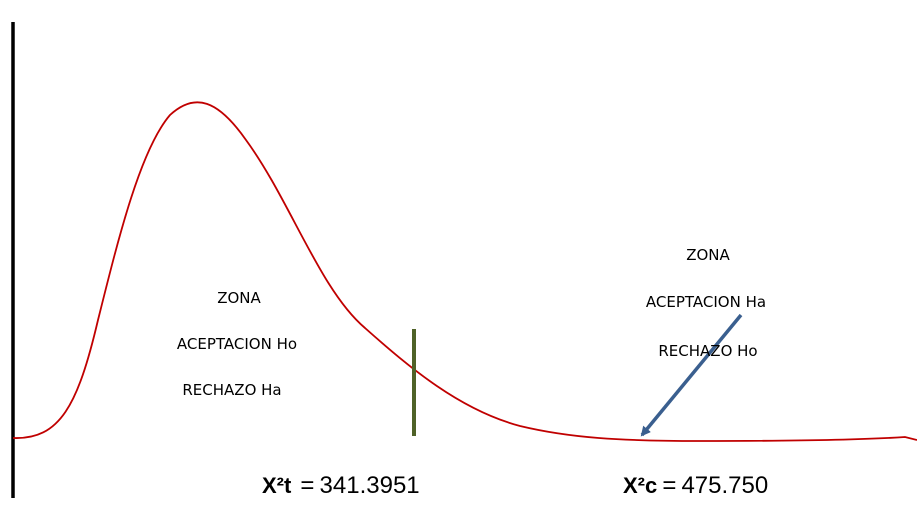 The height and width of the screenshot is (506, 917). Describe the element at coordinates (640, 485) in the screenshot. I see `calculated-value-symbol: X²c` at that location.